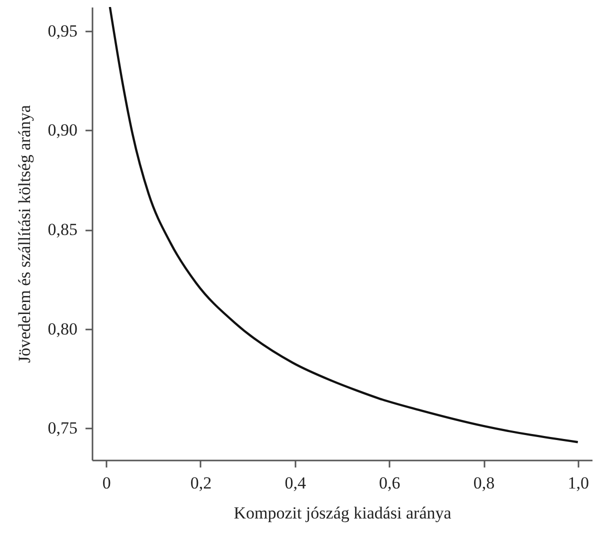  Describe the element at coordinates (201, 483) in the screenshot. I see `x-tick-label: 0,2` at that location.